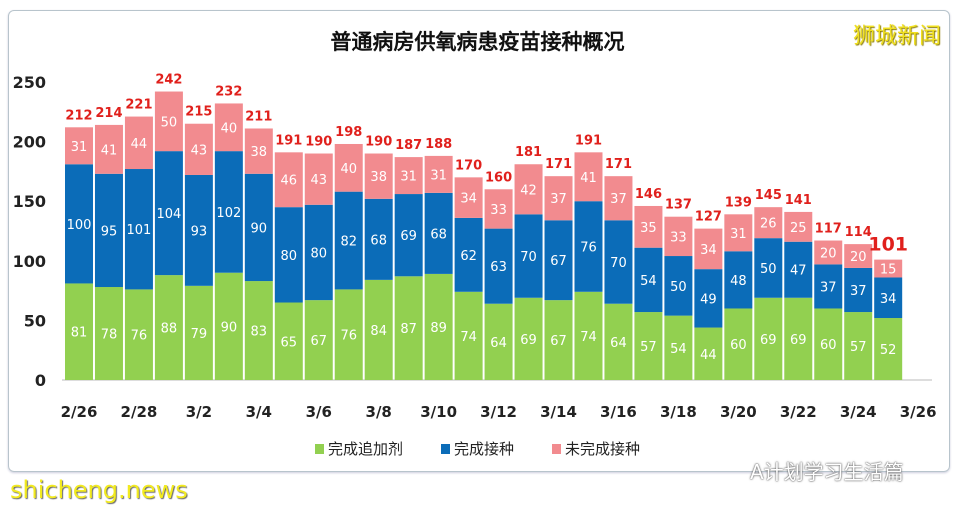 This screenshot has width=955, height=511. What do you see at coordinates (445, 448) in the screenshot?
I see `legend-swatch` at bounding box center [445, 448].